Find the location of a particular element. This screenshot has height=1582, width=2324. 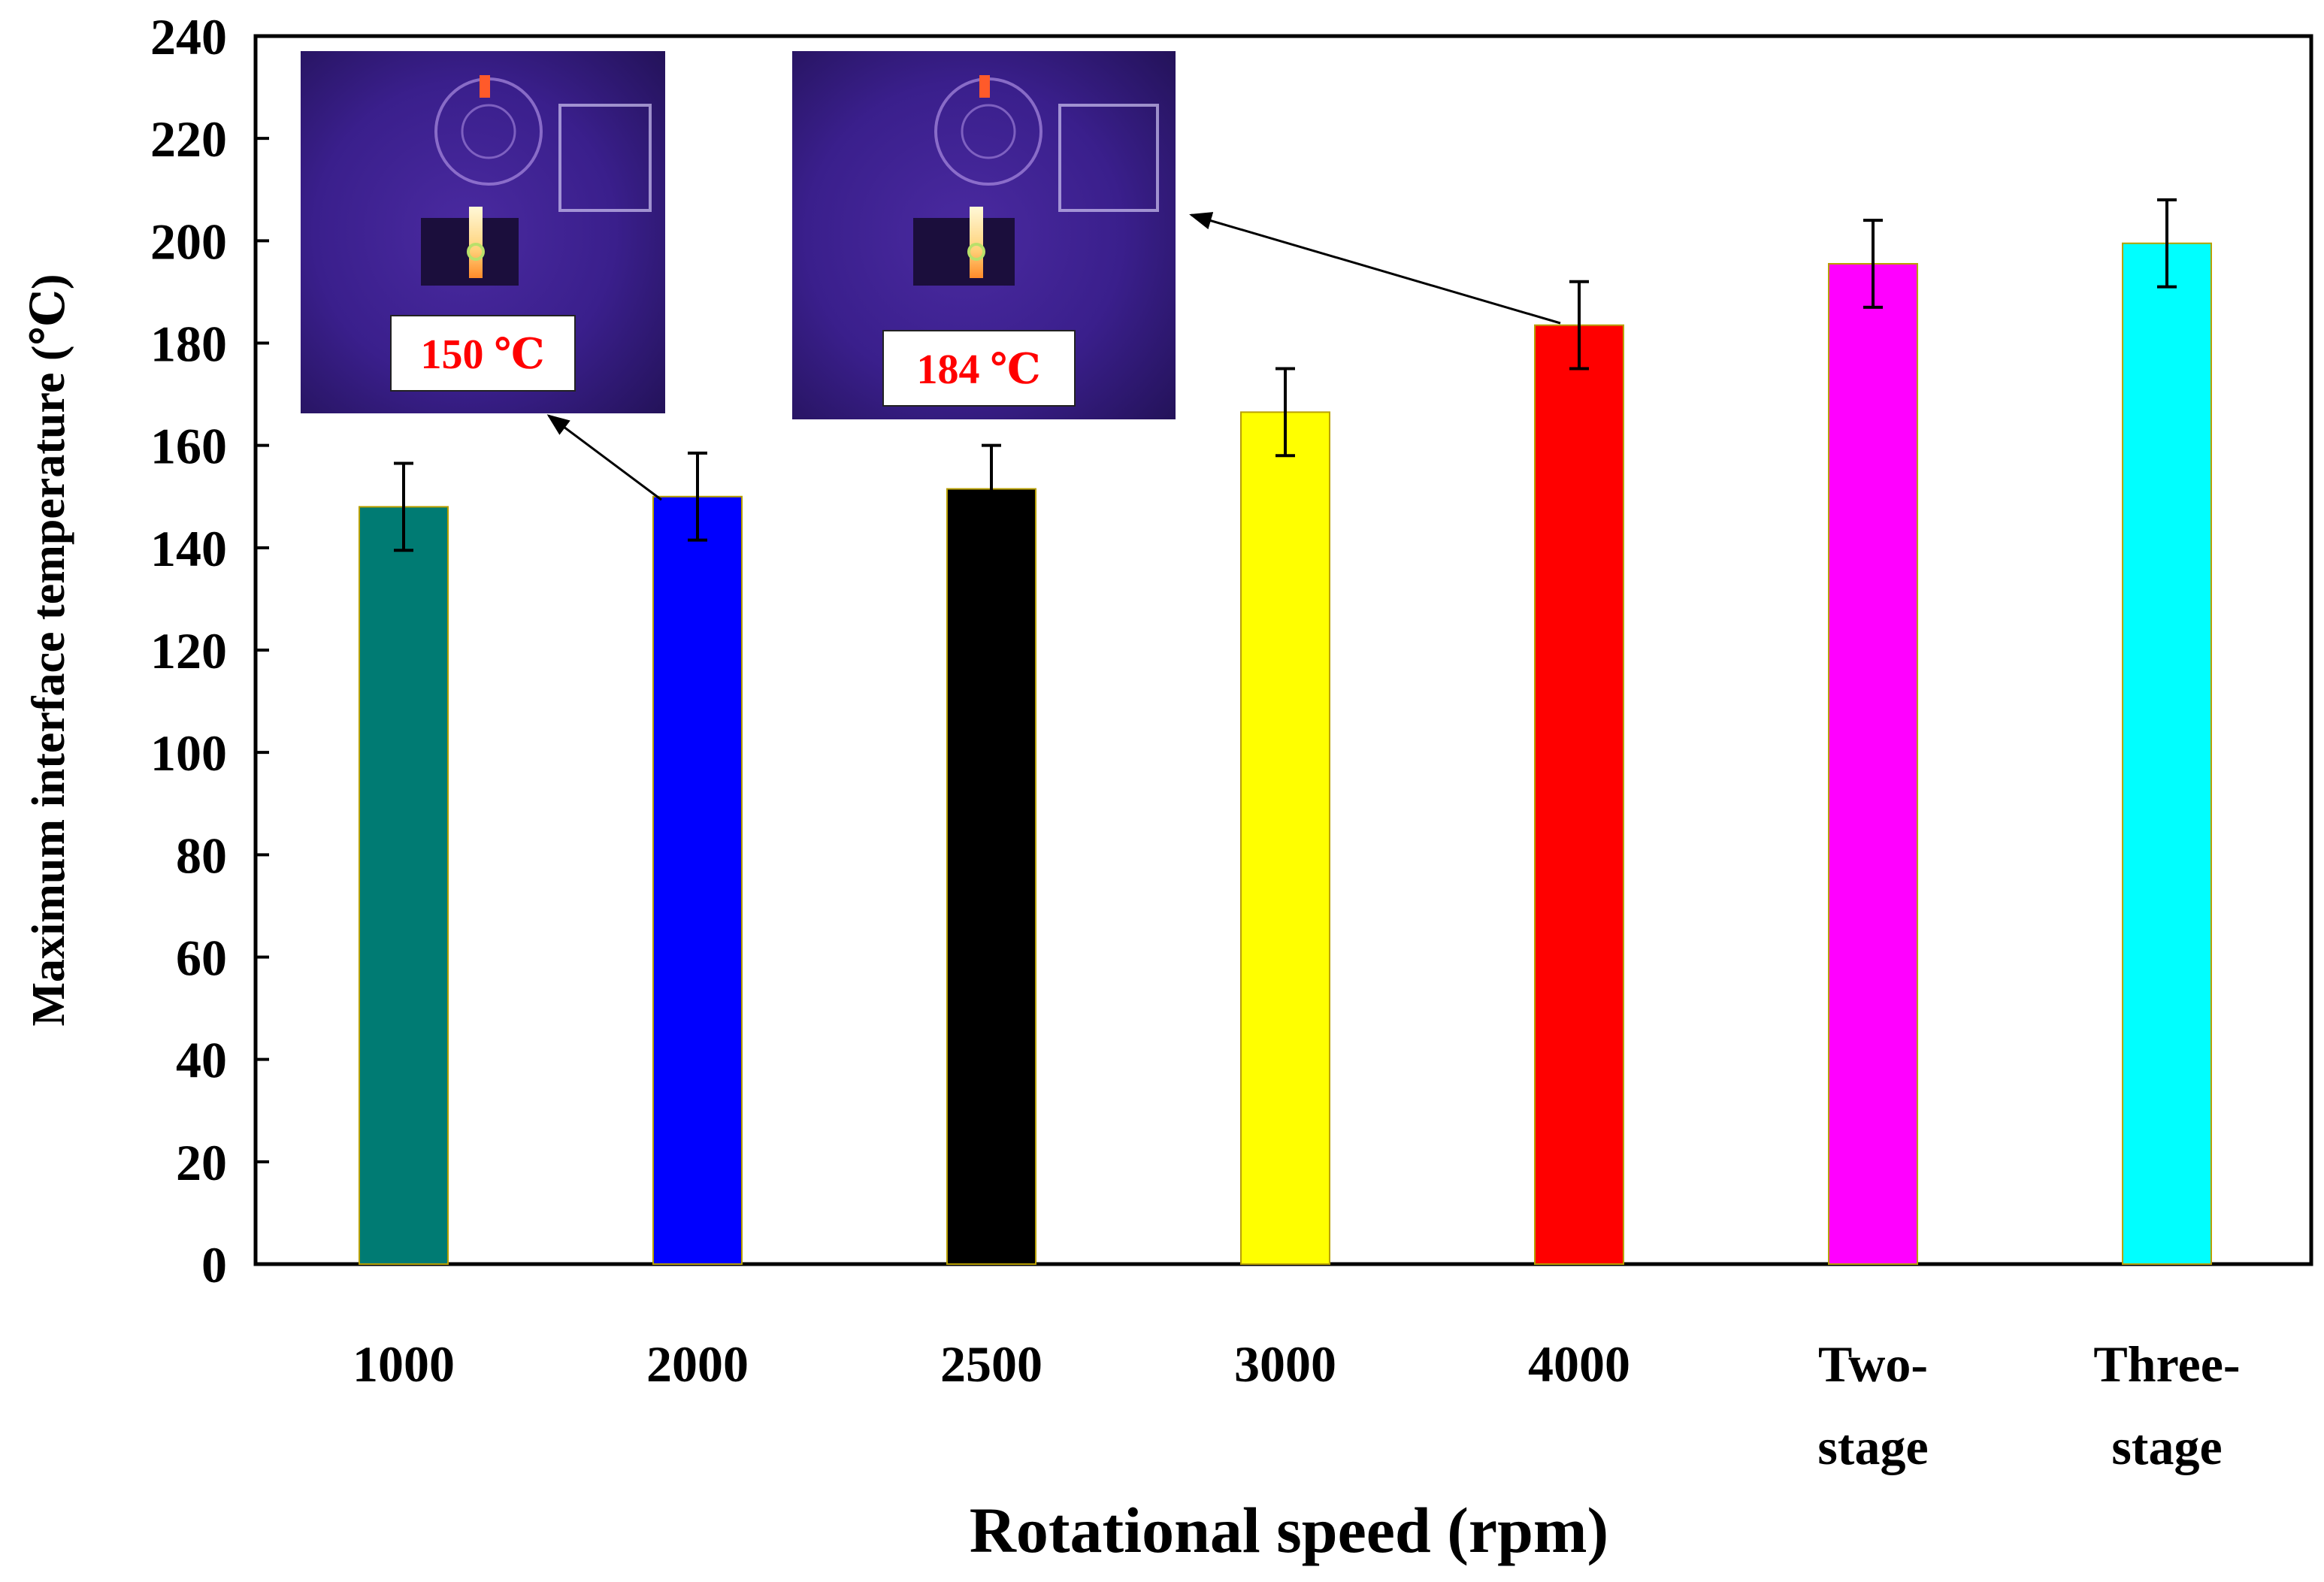

y-tick-label: 200 is located at coordinates (189, 241).